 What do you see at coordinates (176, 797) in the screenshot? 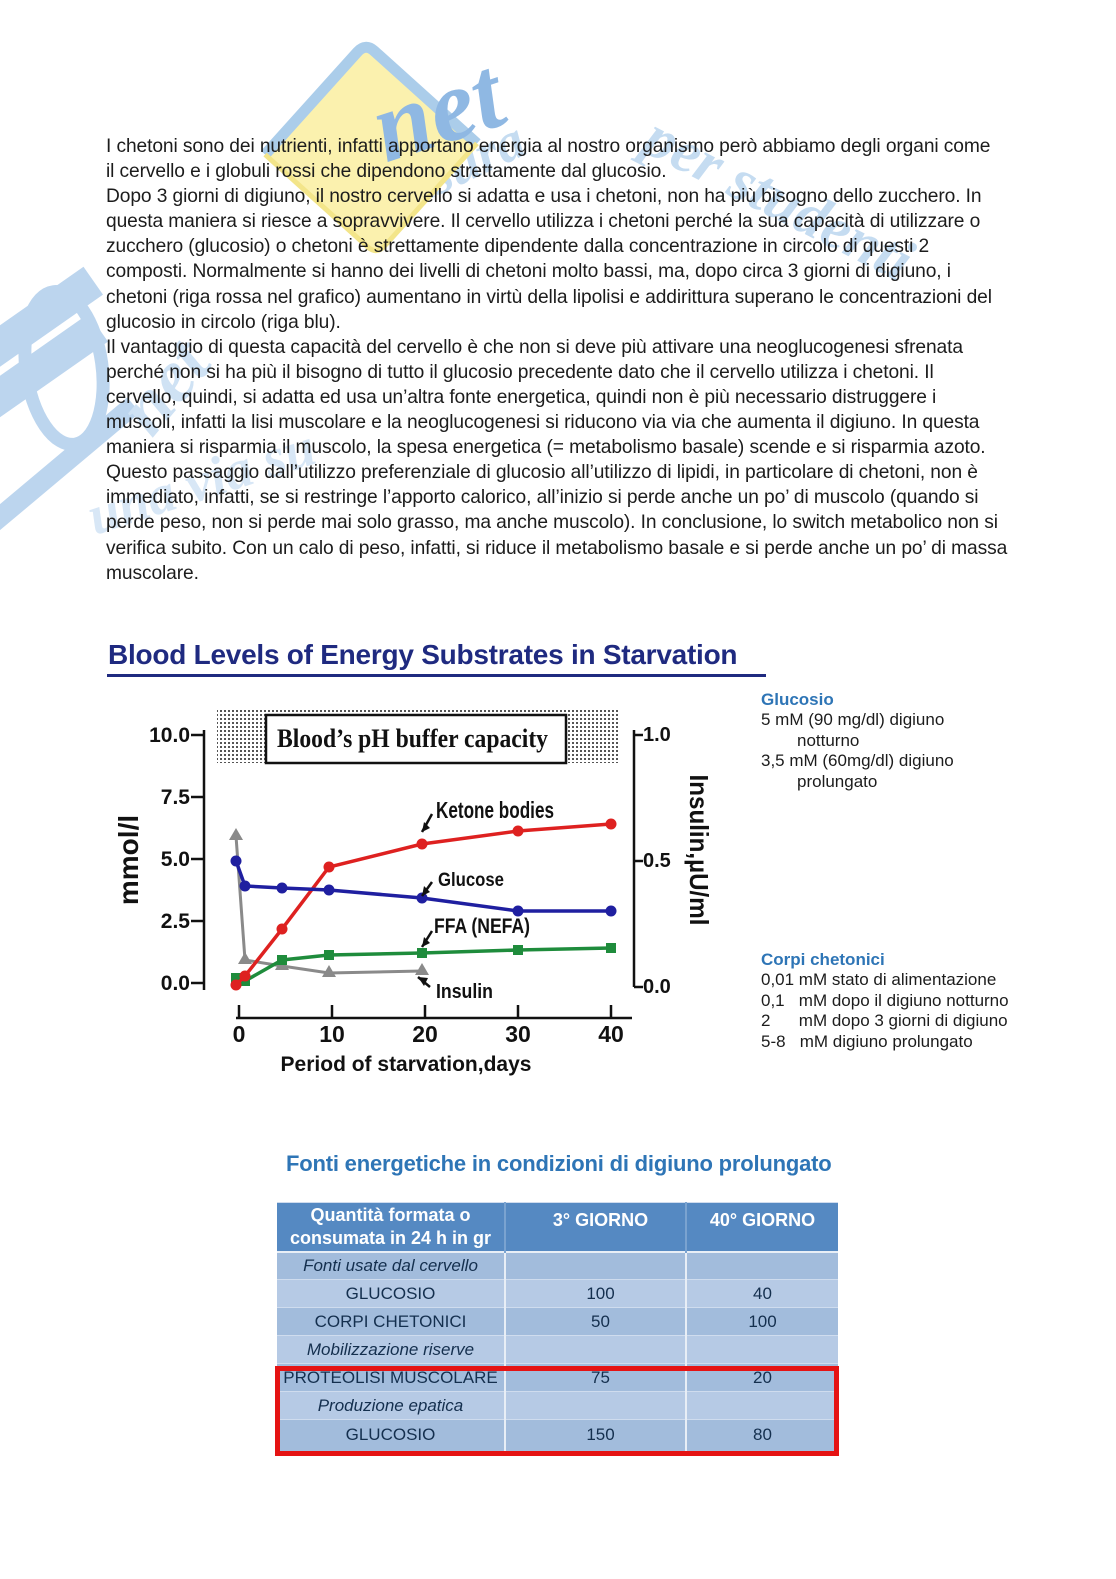
I see `svg-text: 7.5` at bounding box center [176, 797].